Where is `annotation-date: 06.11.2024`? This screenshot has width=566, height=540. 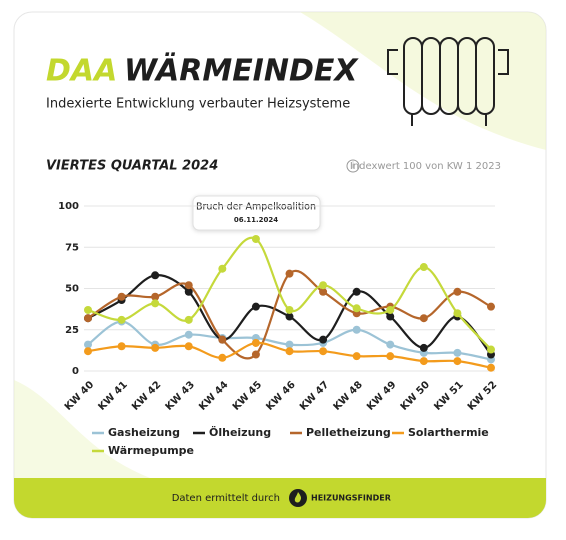
annotation-date: 06.11.2024 is located at coordinates (256, 220).